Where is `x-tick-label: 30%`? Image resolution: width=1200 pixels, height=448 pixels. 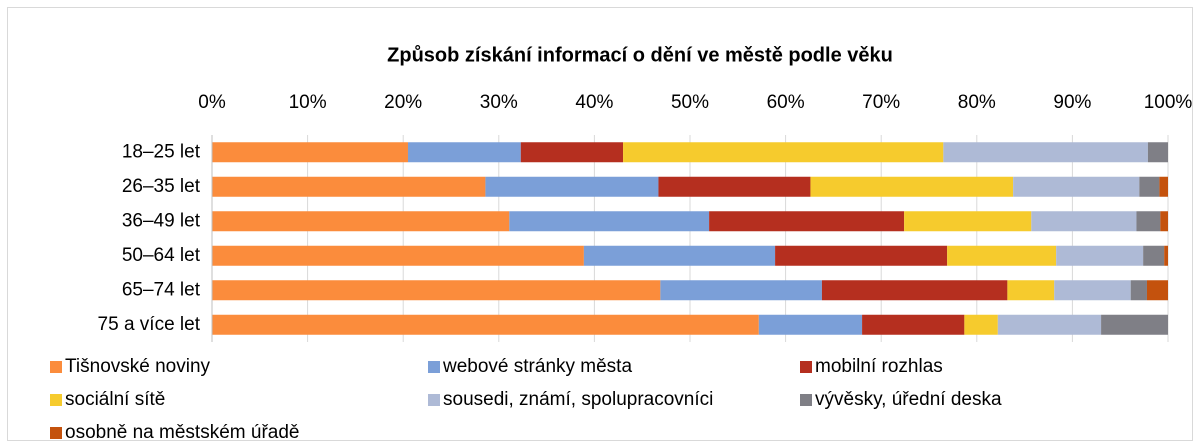 x-tick-label: 30% is located at coordinates (499, 102).